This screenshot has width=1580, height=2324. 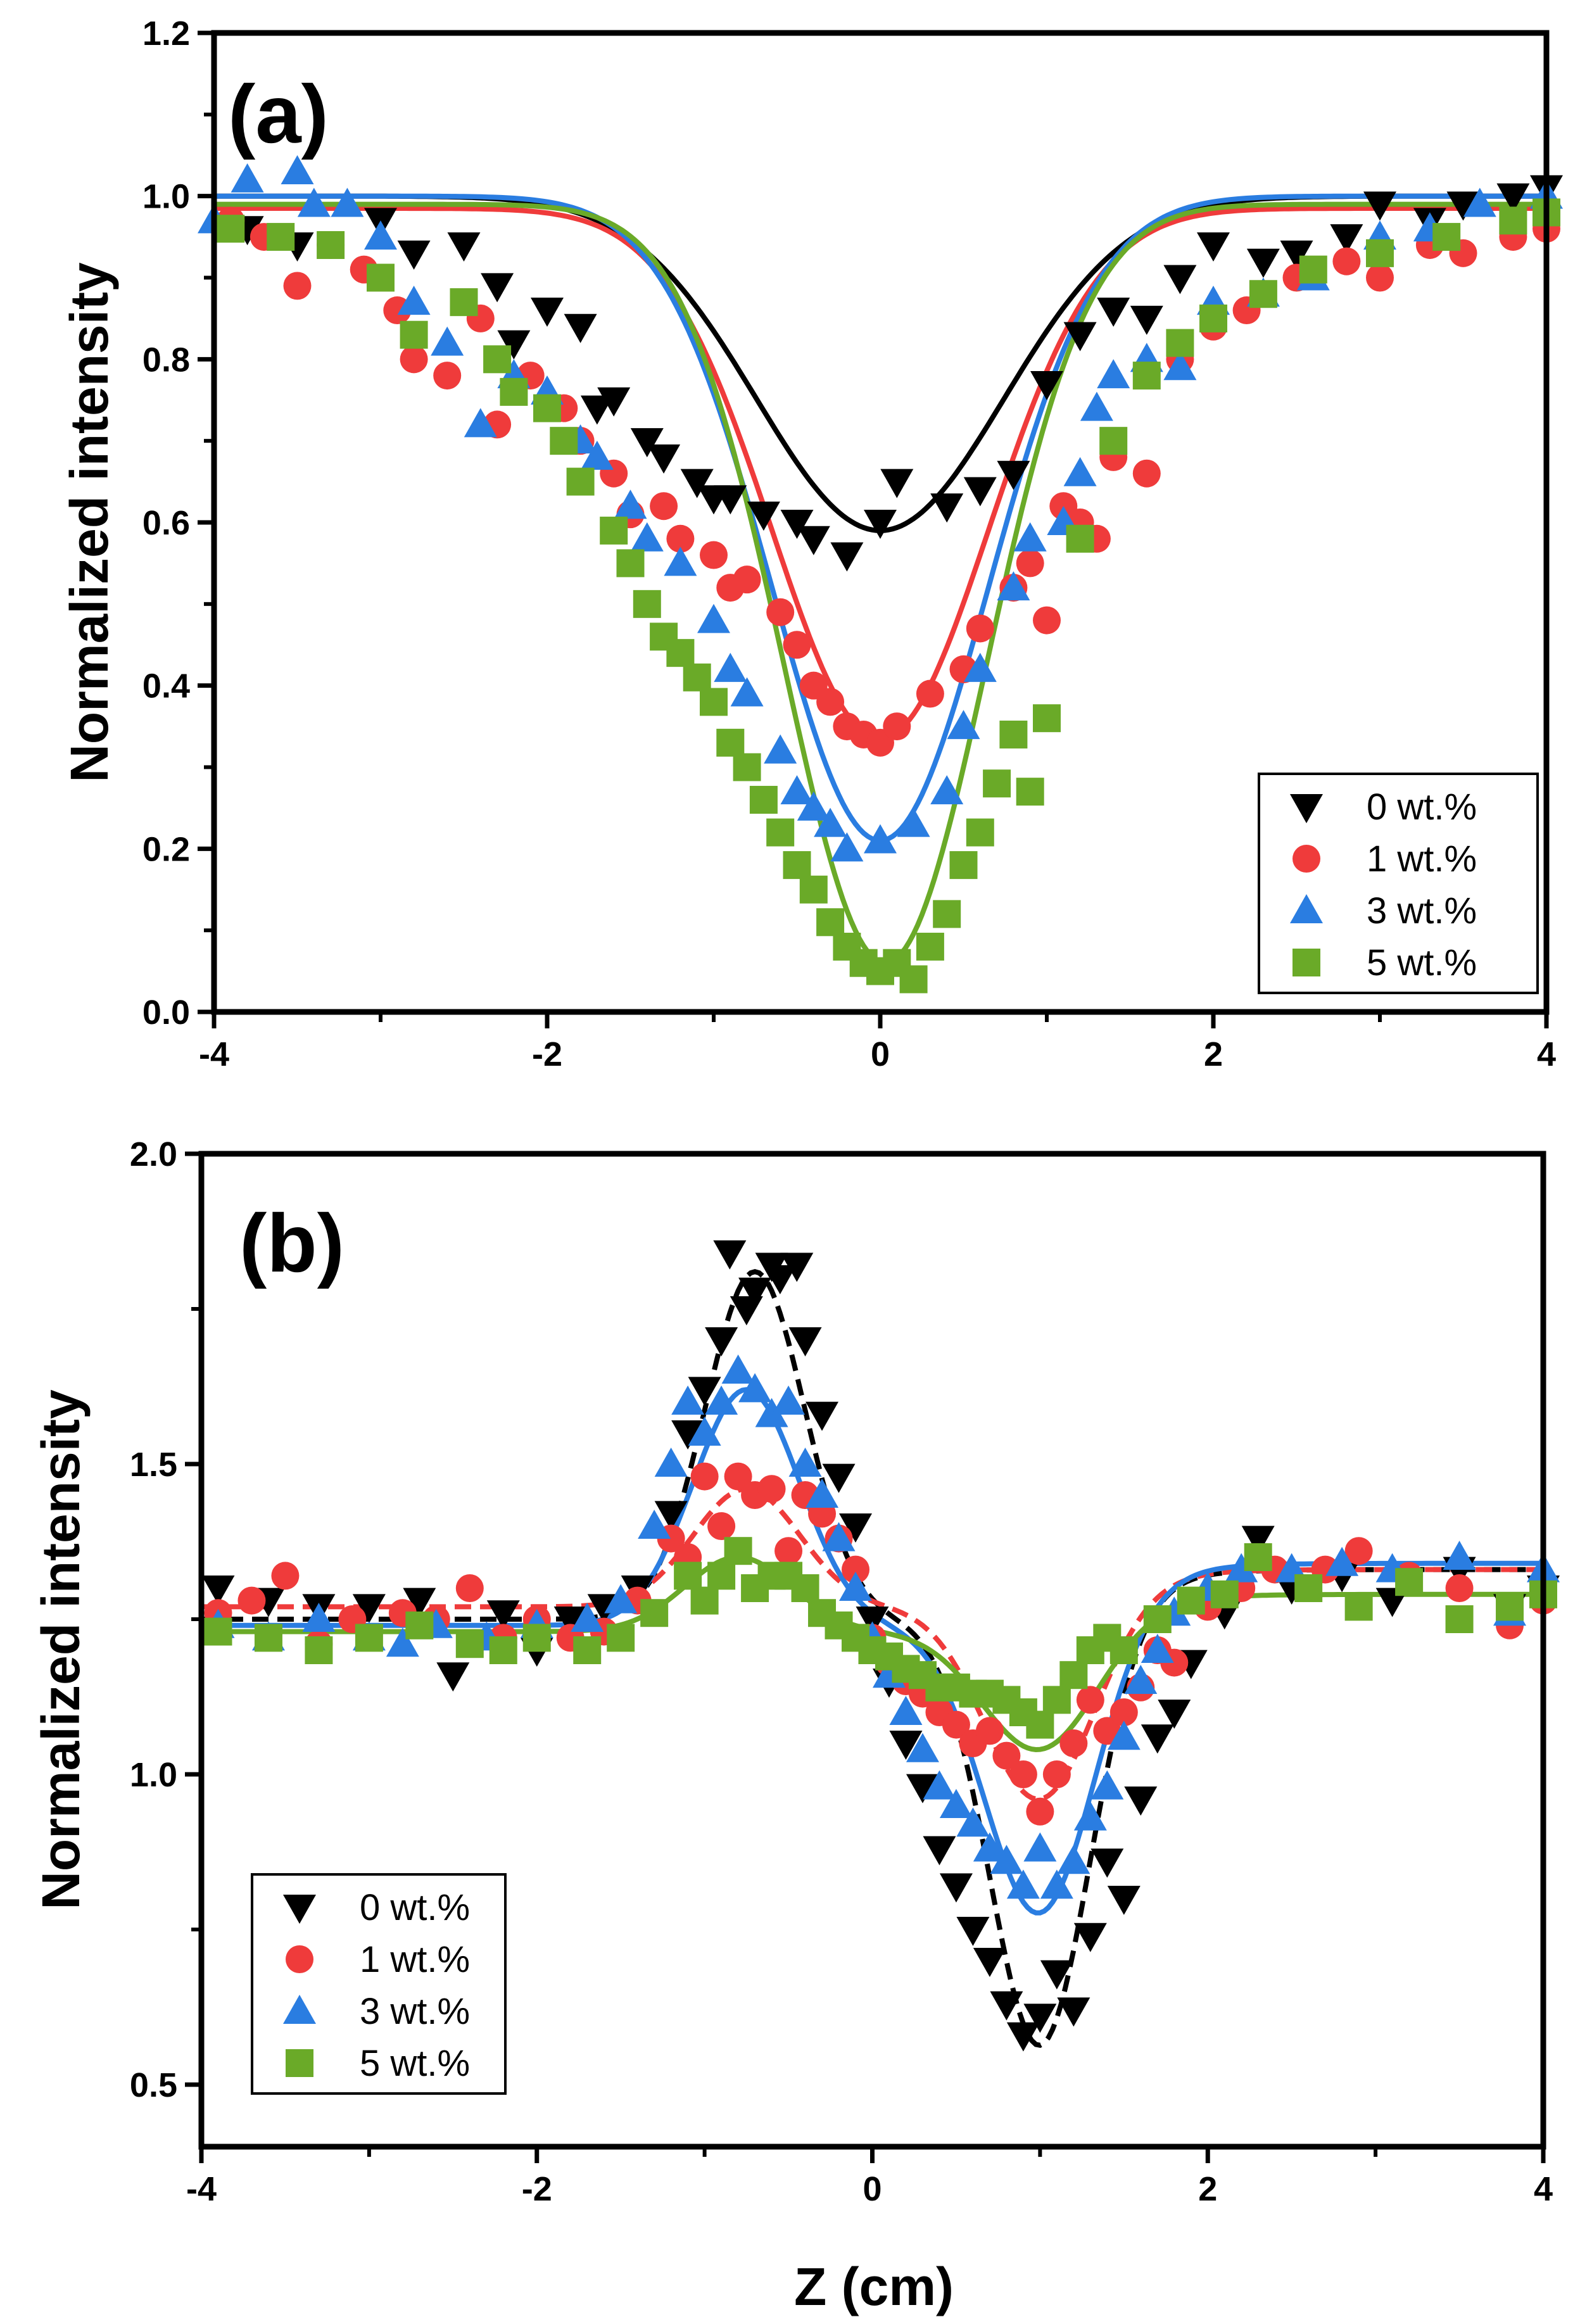 I want to click on panel-b-legend-marker, so click(x=299, y=1959).